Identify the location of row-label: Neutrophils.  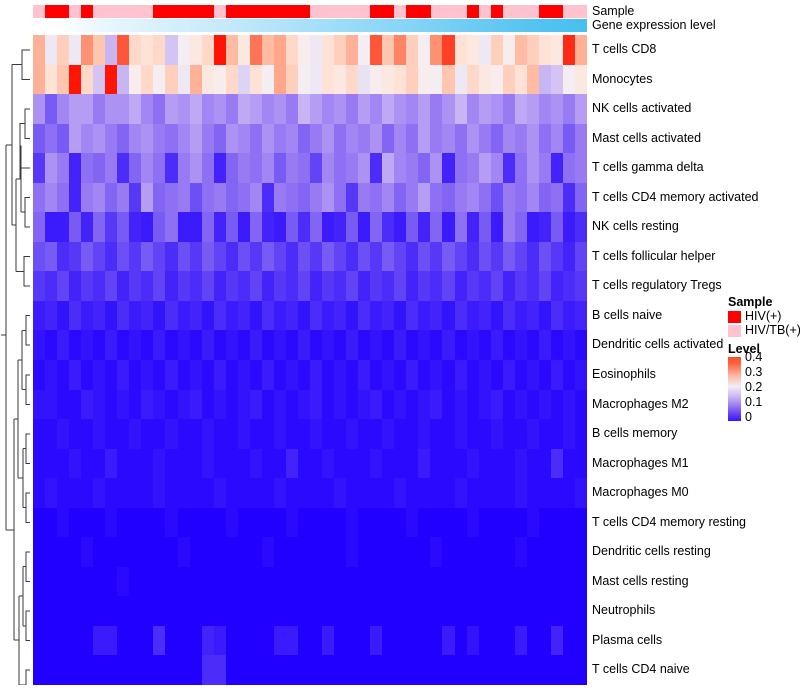
(624, 610).